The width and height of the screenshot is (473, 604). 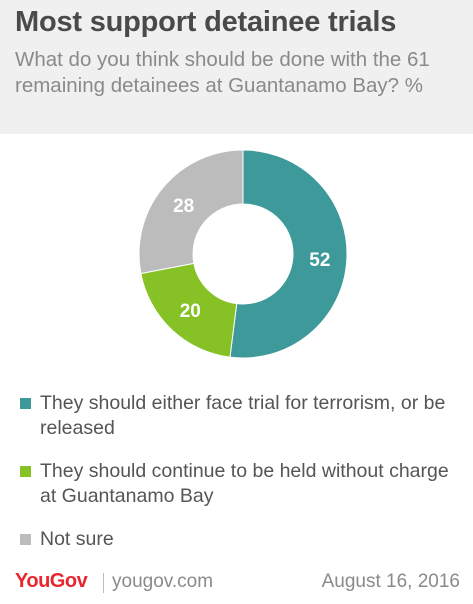 I want to click on chart-title: Most support detainee trials, so click(x=206, y=22).